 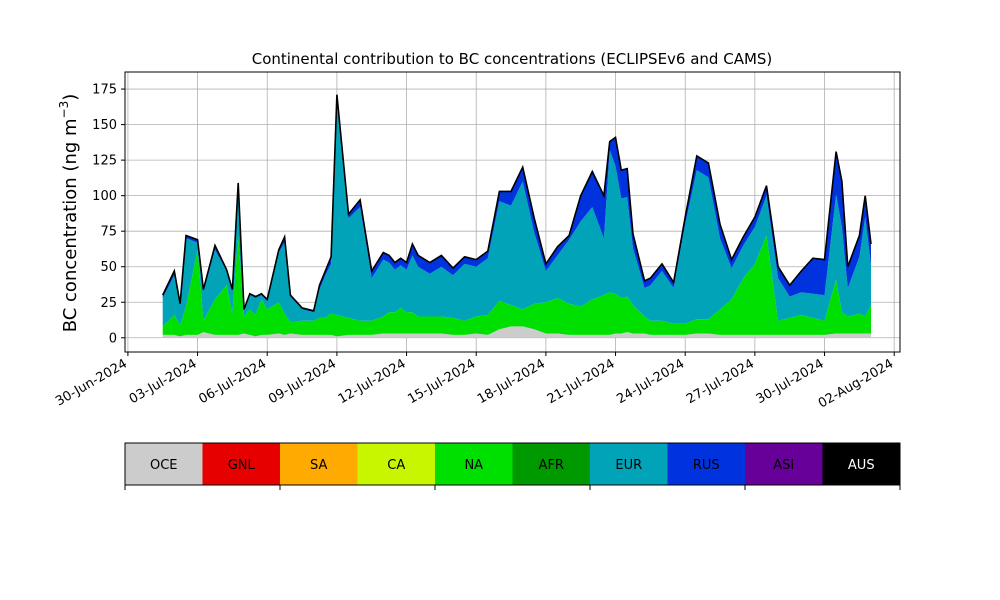 What do you see at coordinates (581, 381) in the screenshot?
I see `x-tick-label: 21-Jul-2024` at bounding box center [581, 381].